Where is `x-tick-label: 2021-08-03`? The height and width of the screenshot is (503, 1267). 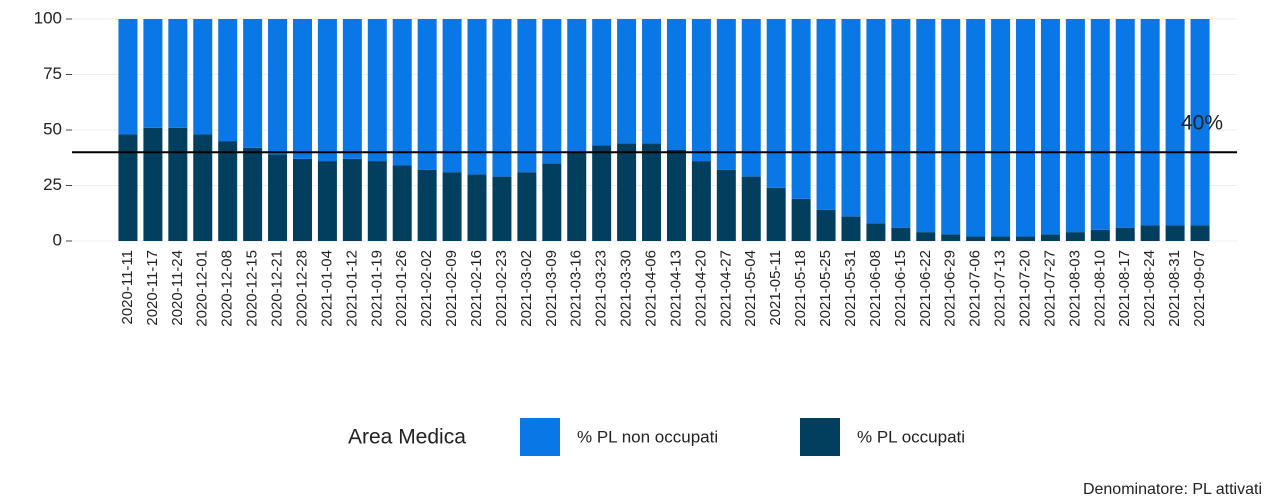
x-tick-label: 2021-08-03 is located at coordinates (1074, 288).